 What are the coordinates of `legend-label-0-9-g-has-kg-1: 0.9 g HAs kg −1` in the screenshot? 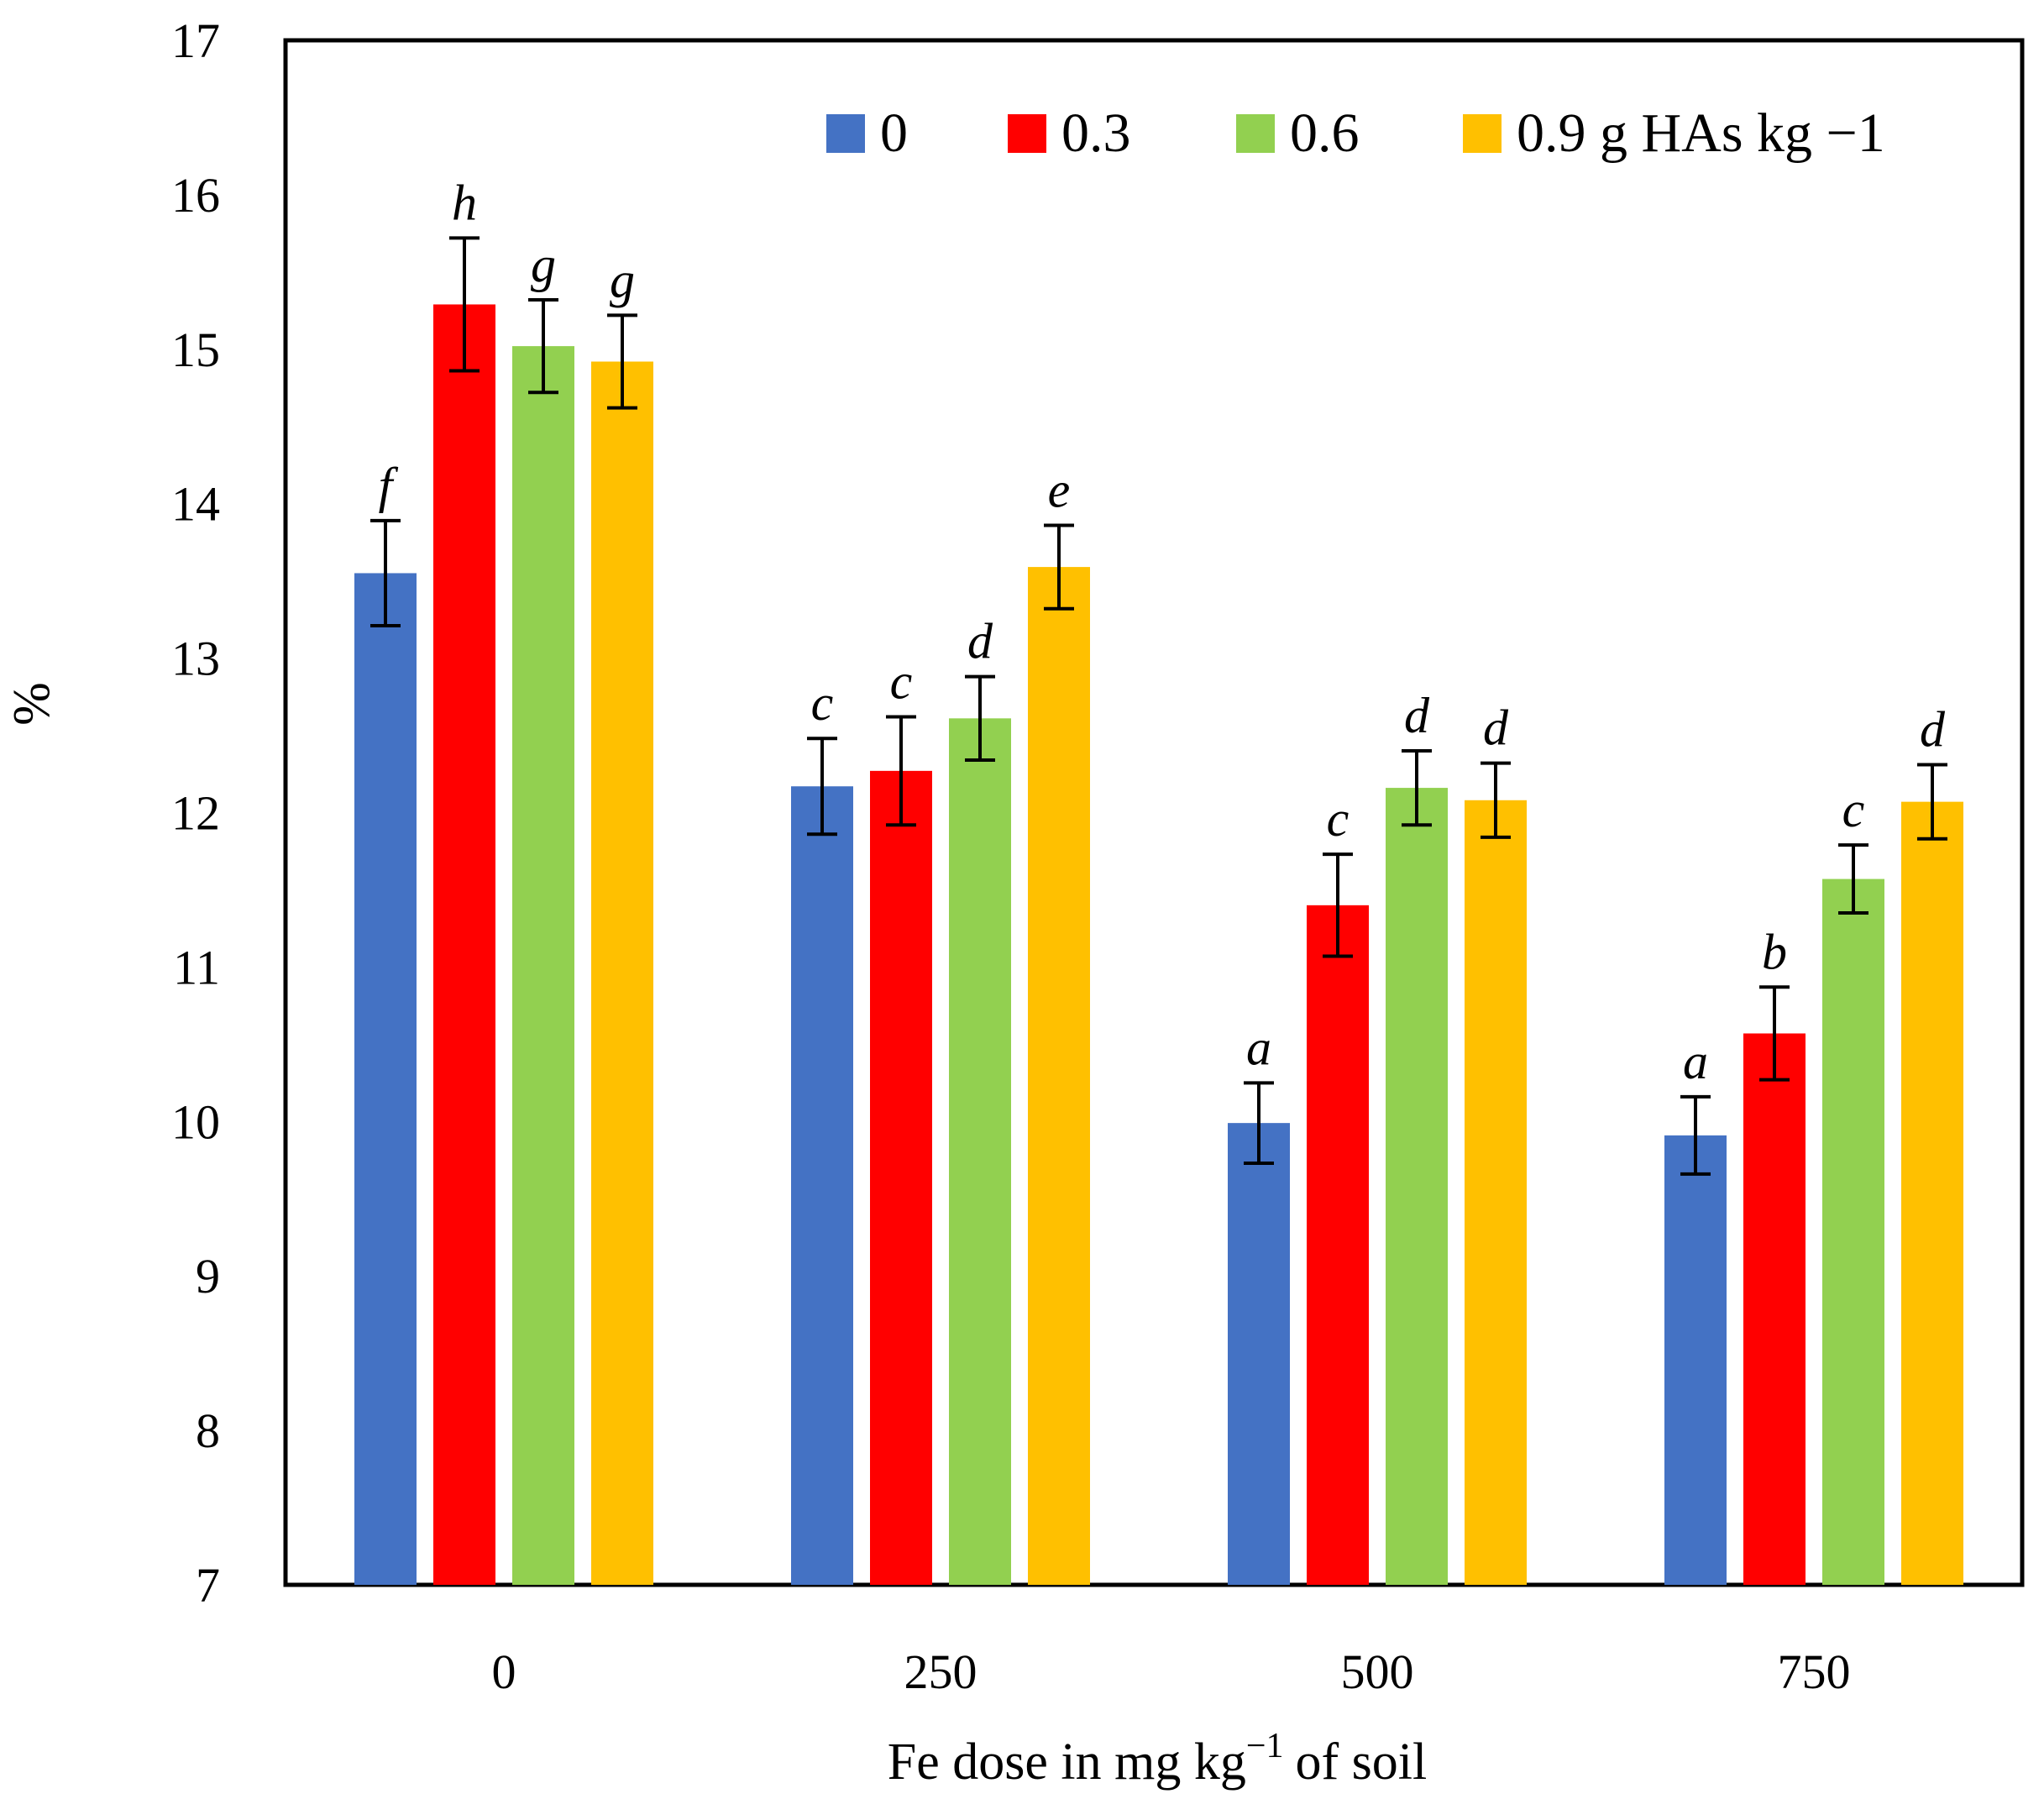 It's located at (1701, 133).